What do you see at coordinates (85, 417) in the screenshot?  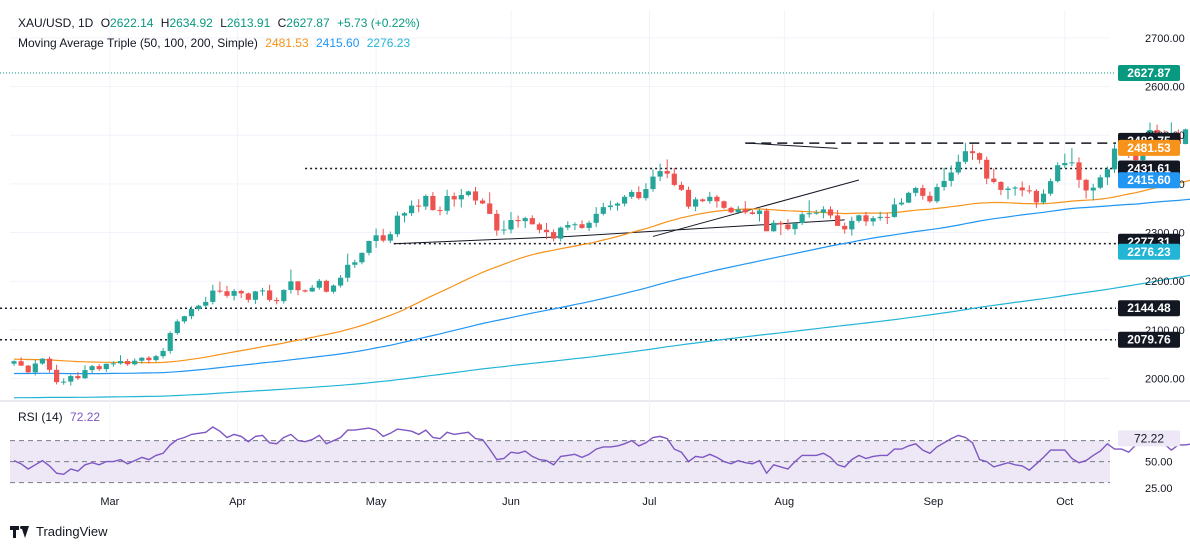 I see `rsi-legend-value: 72.22` at bounding box center [85, 417].